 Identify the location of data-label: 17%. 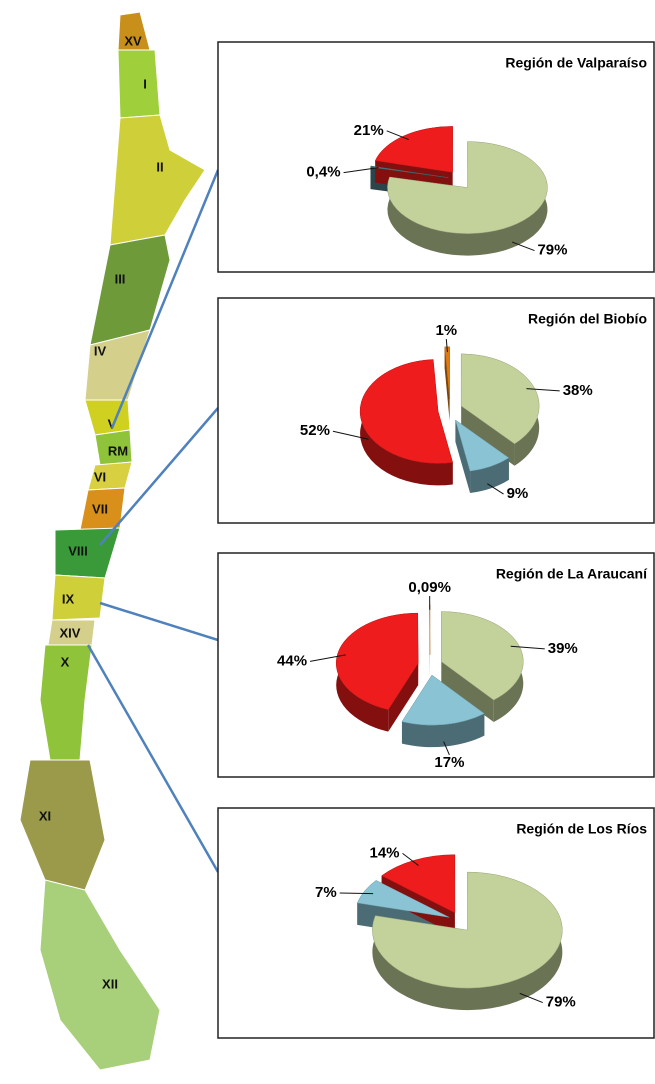
(449, 762).